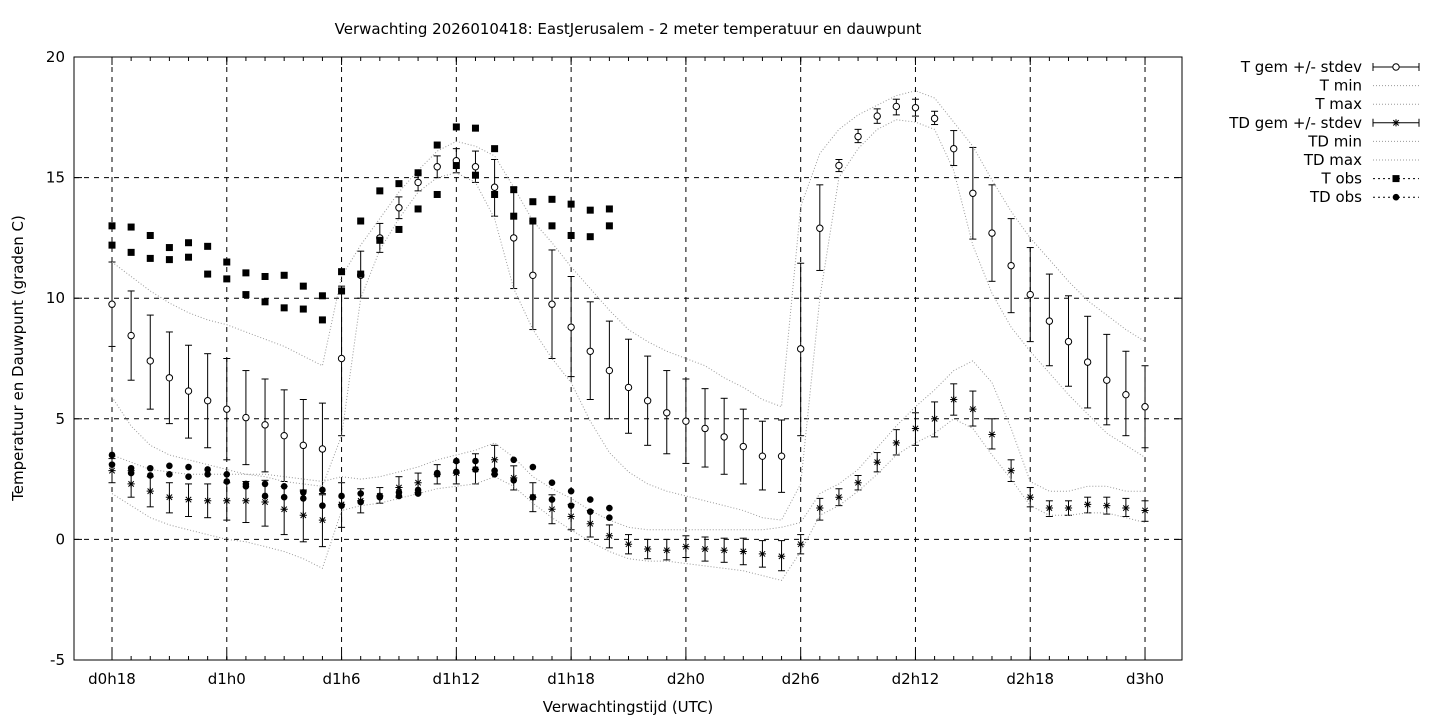  Describe the element at coordinates (18, 358) in the screenshot. I see `y-axis-label: Temperatuur en Dauwpunt (graden C)` at that location.